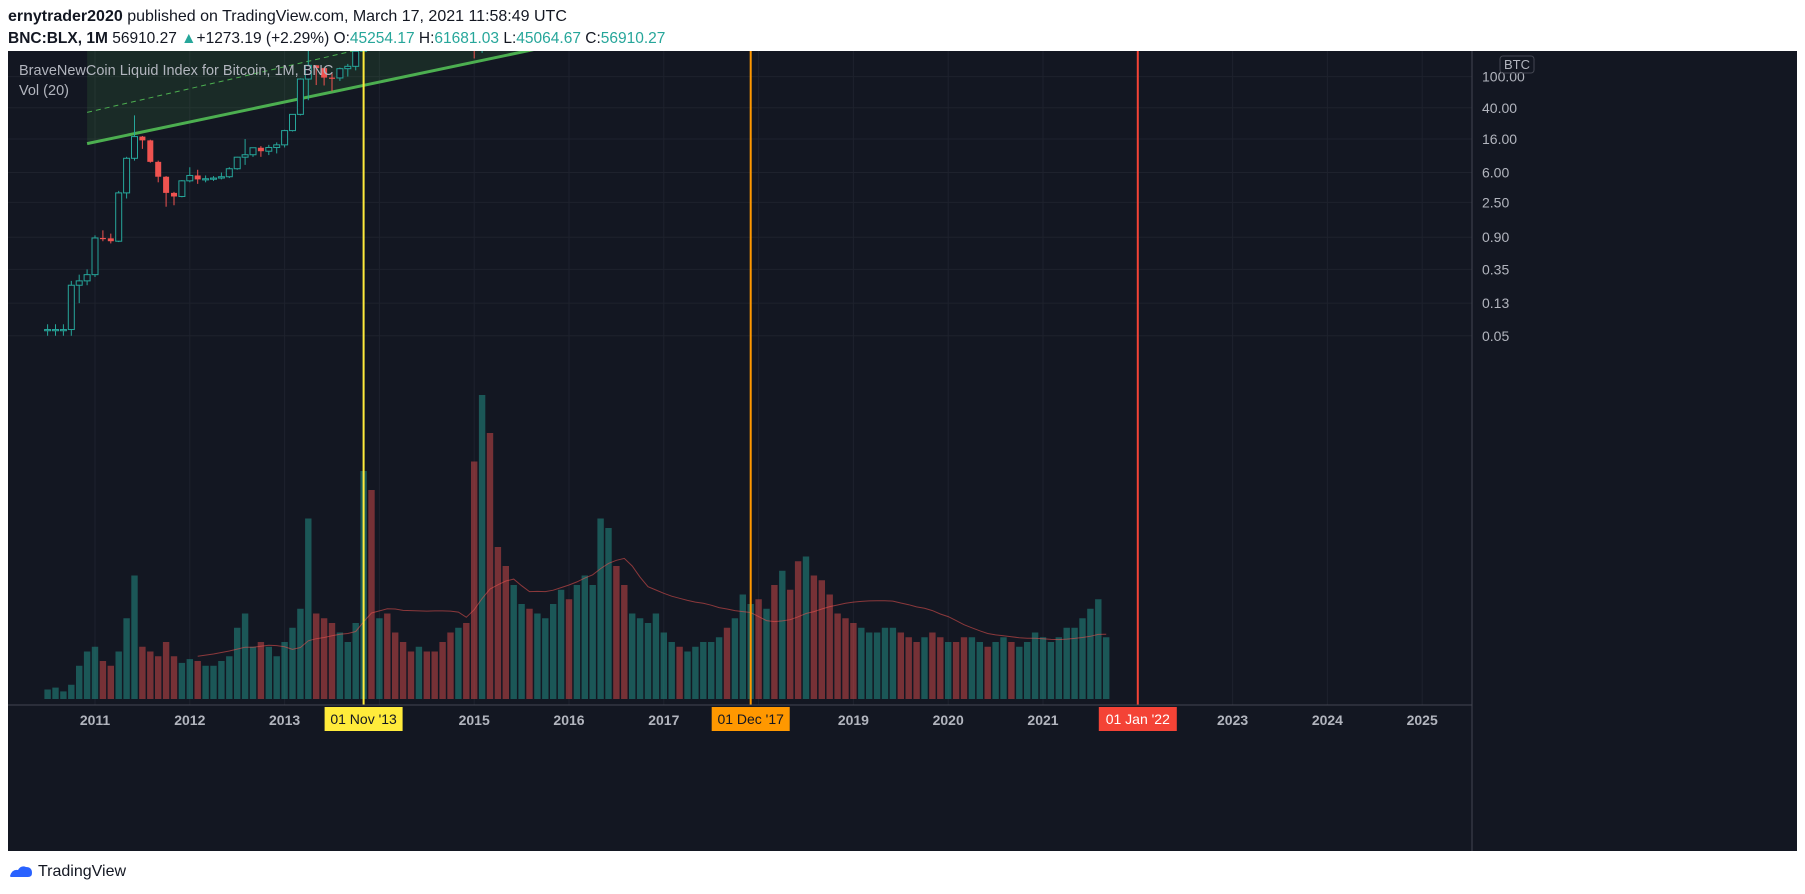 The width and height of the screenshot is (1805, 894). What do you see at coordinates (65, 16) in the screenshot?
I see `author-name: ernytrader2020` at bounding box center [65, 16].